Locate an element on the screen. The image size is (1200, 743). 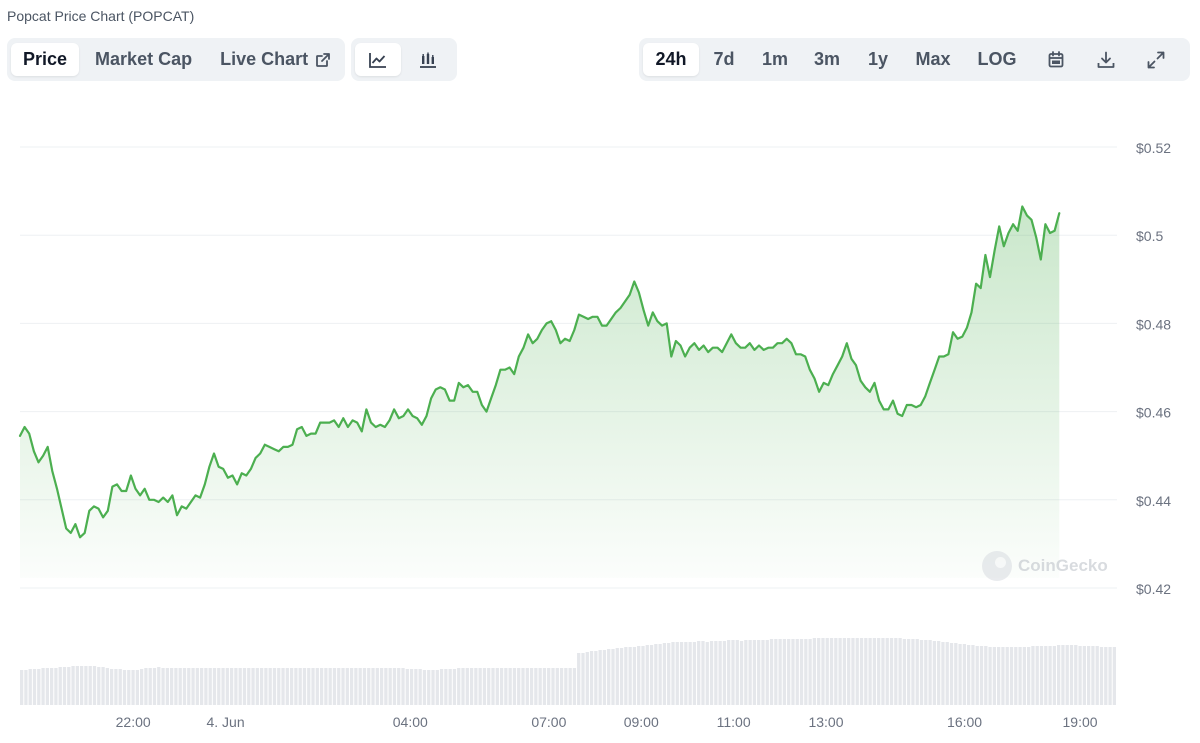
candlestick-chart-button is located at coordinates (428, 59).